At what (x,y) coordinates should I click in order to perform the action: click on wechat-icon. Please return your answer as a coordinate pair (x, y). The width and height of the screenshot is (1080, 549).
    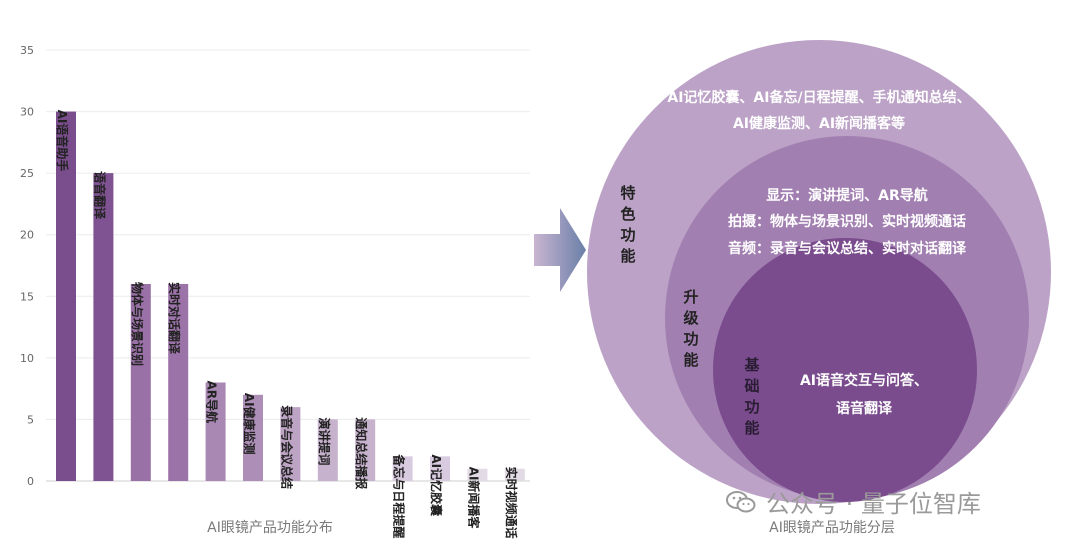
    Looking at the image, I should click on (741, 501).